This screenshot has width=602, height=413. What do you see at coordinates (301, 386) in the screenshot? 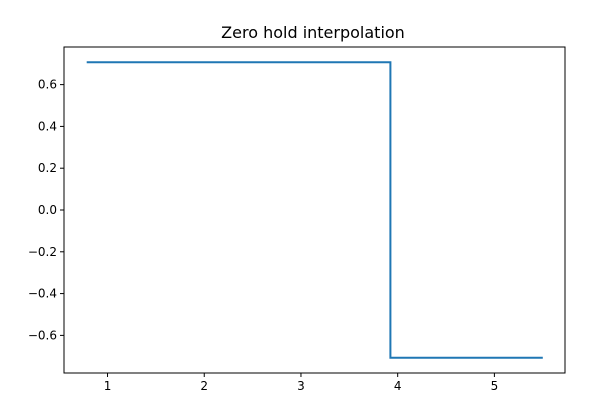
I see `x-tick-label: 3` at bounding box center [301, 386].